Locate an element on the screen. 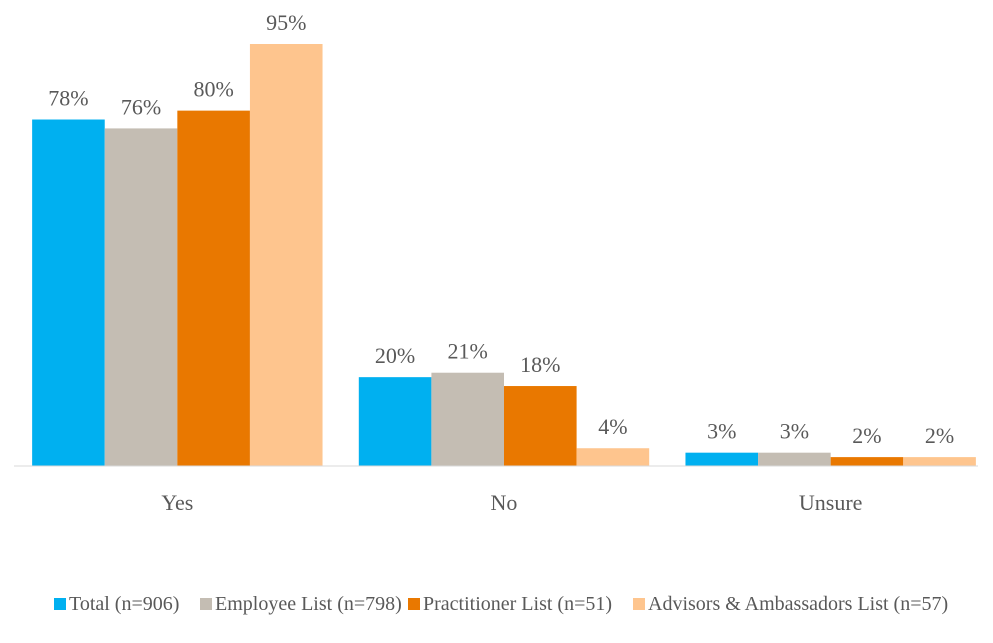 The image size is (993, 643). value-label: 4% is located at coordinates (612, 426).